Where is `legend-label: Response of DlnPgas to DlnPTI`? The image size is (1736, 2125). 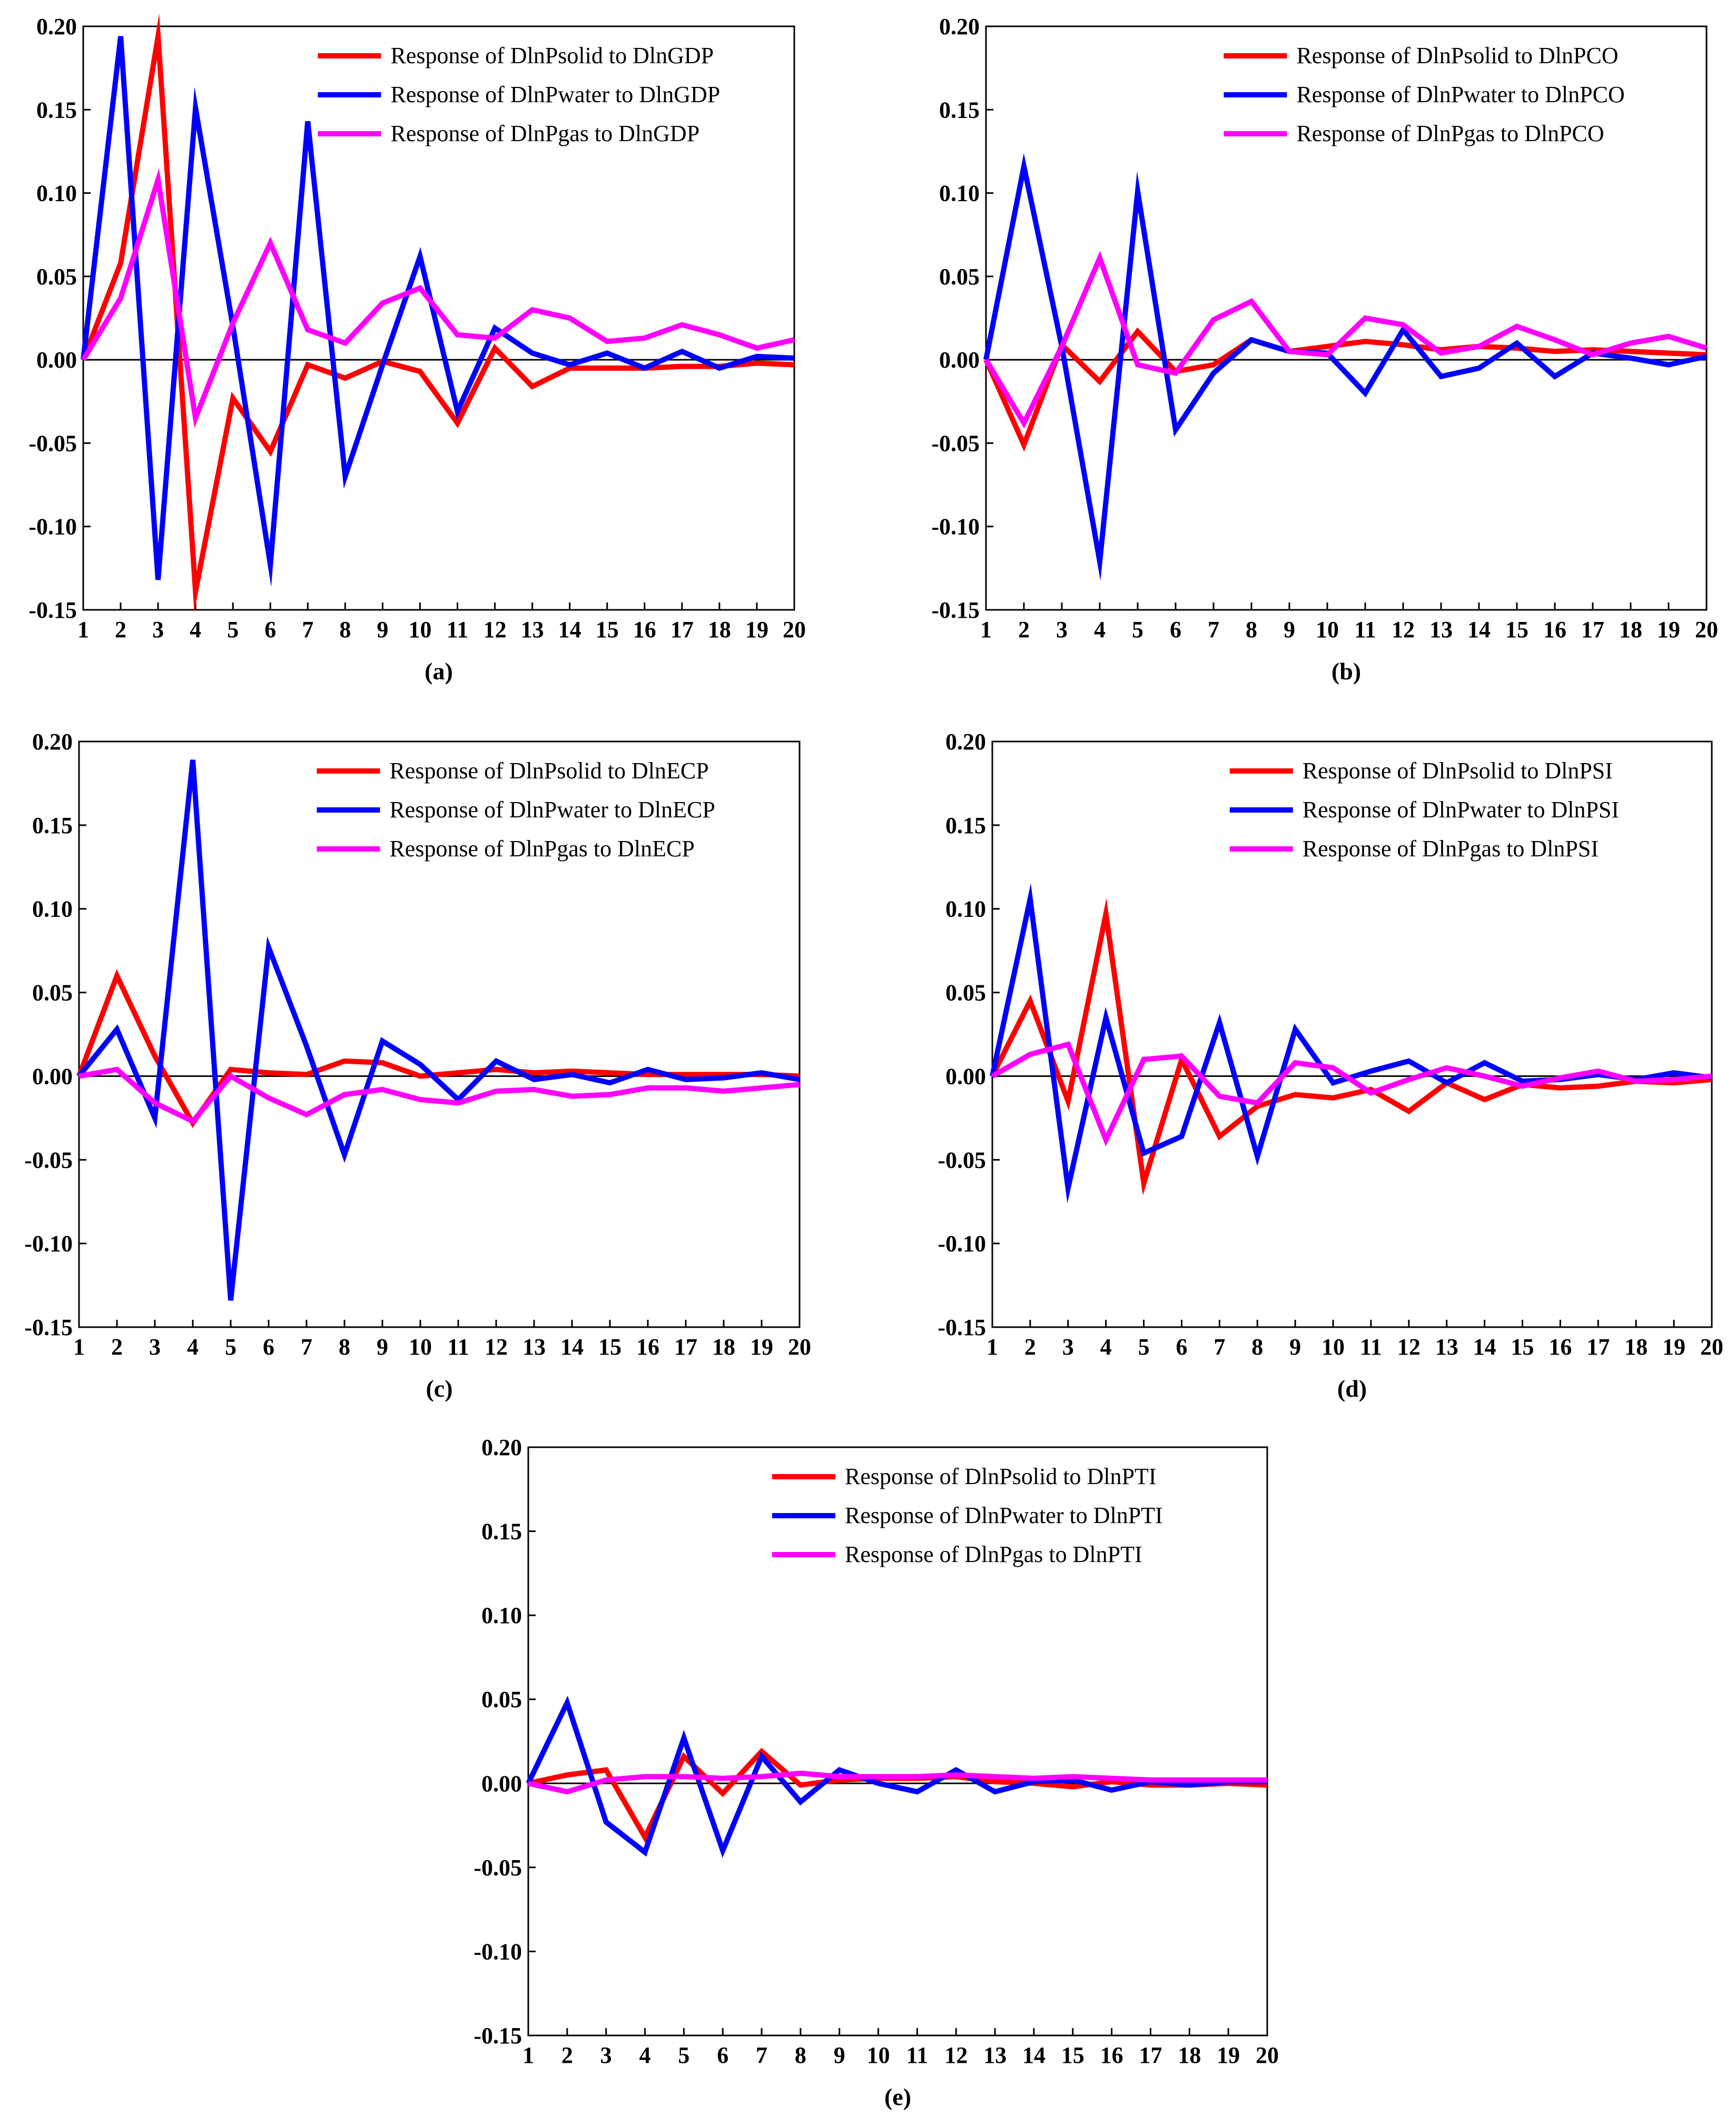
legend-label: Response of DlnPgas to DlnPTI is located at coordinates (993, 1554).